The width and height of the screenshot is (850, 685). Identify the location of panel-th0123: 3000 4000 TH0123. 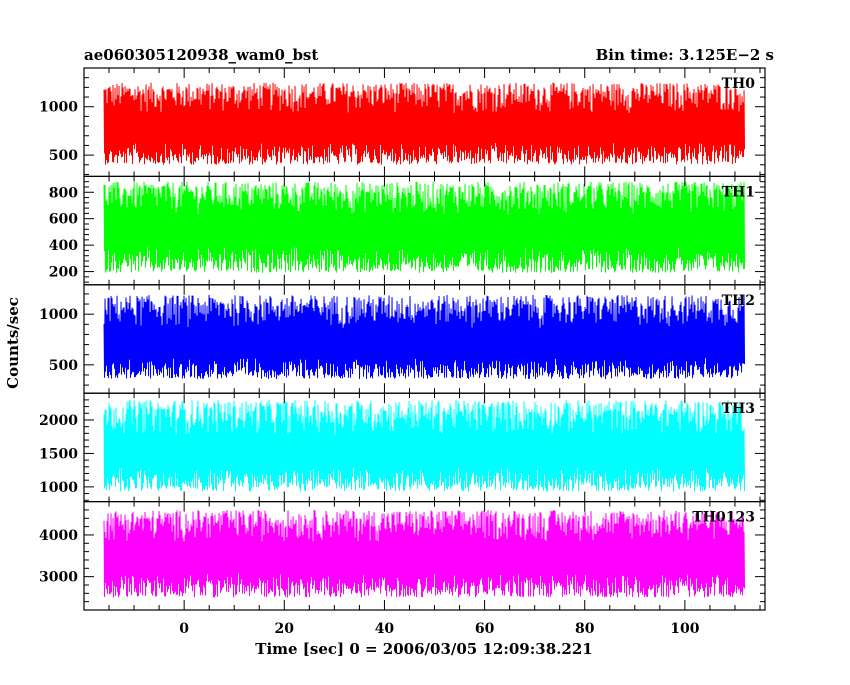
(402, 556).